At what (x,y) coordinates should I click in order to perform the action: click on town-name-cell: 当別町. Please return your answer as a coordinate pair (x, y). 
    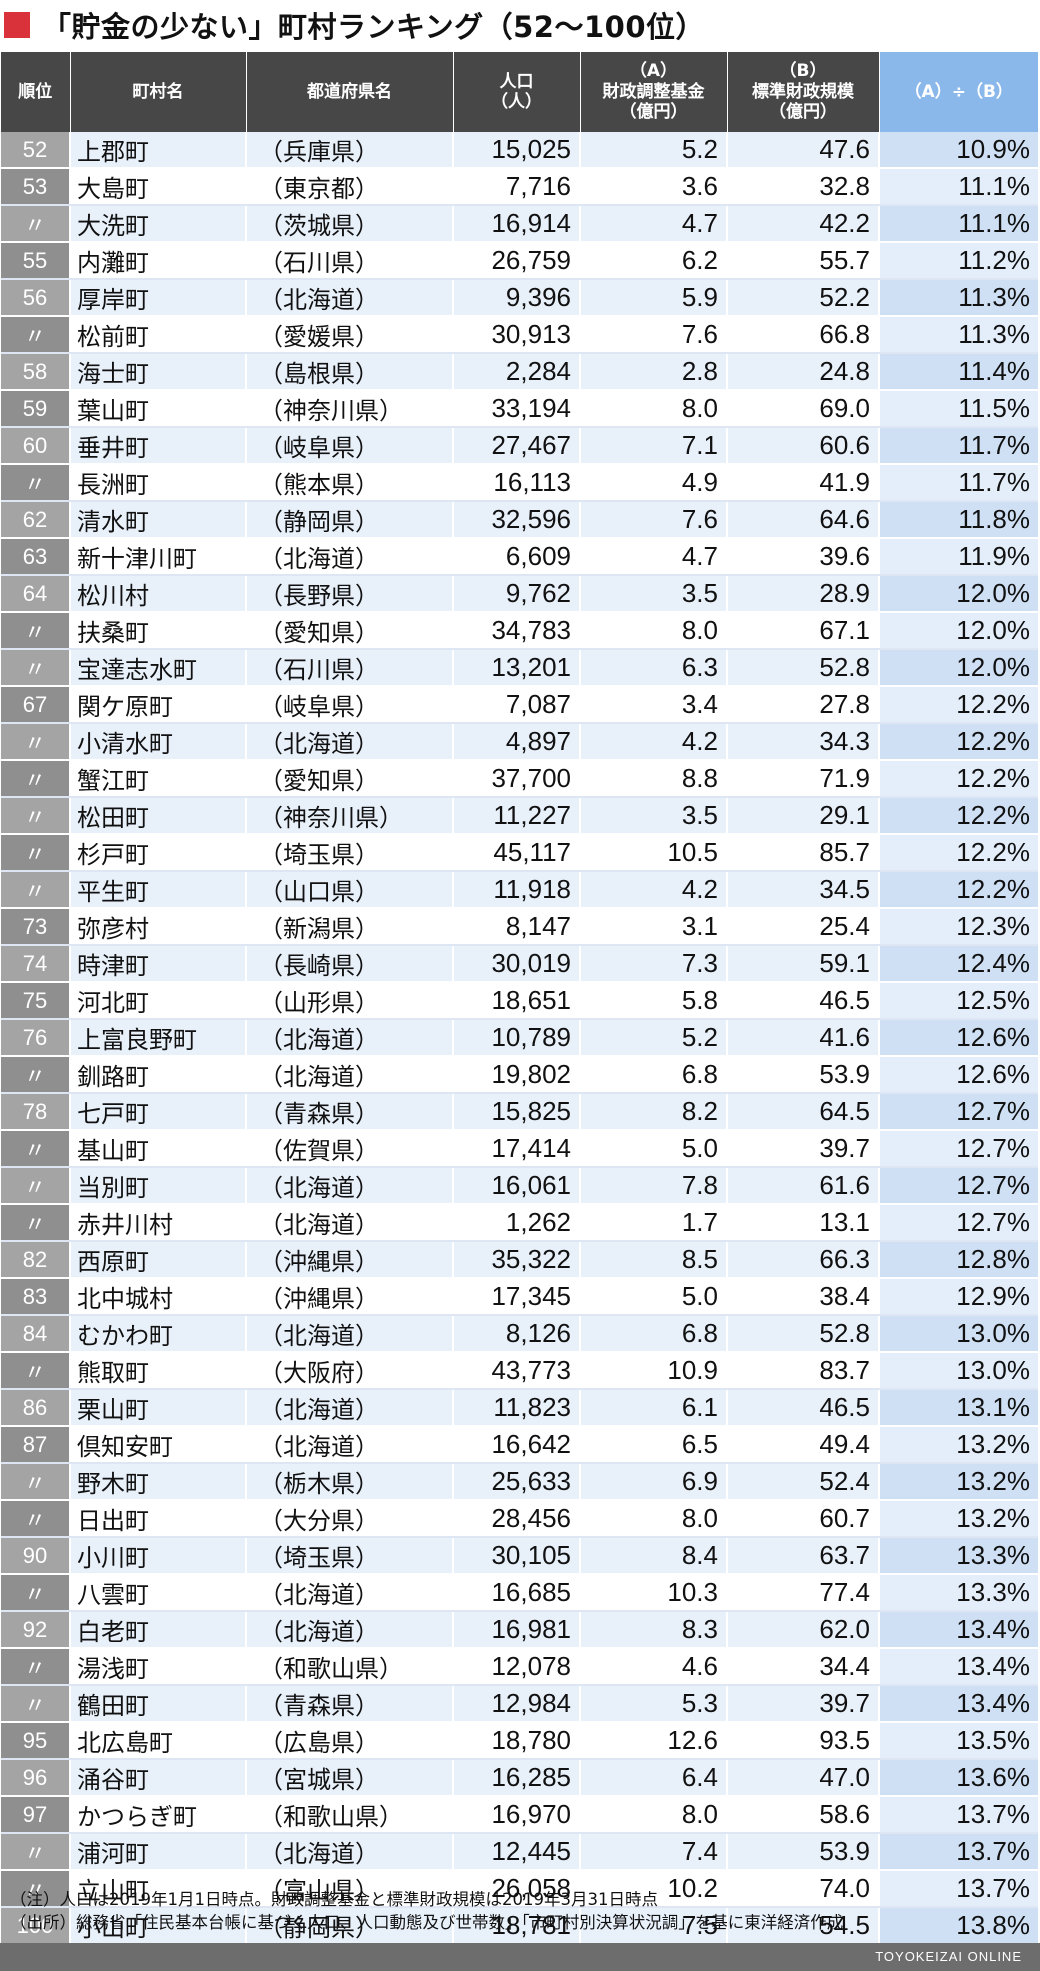
    Looking at the image, I should click on (158, 1186).